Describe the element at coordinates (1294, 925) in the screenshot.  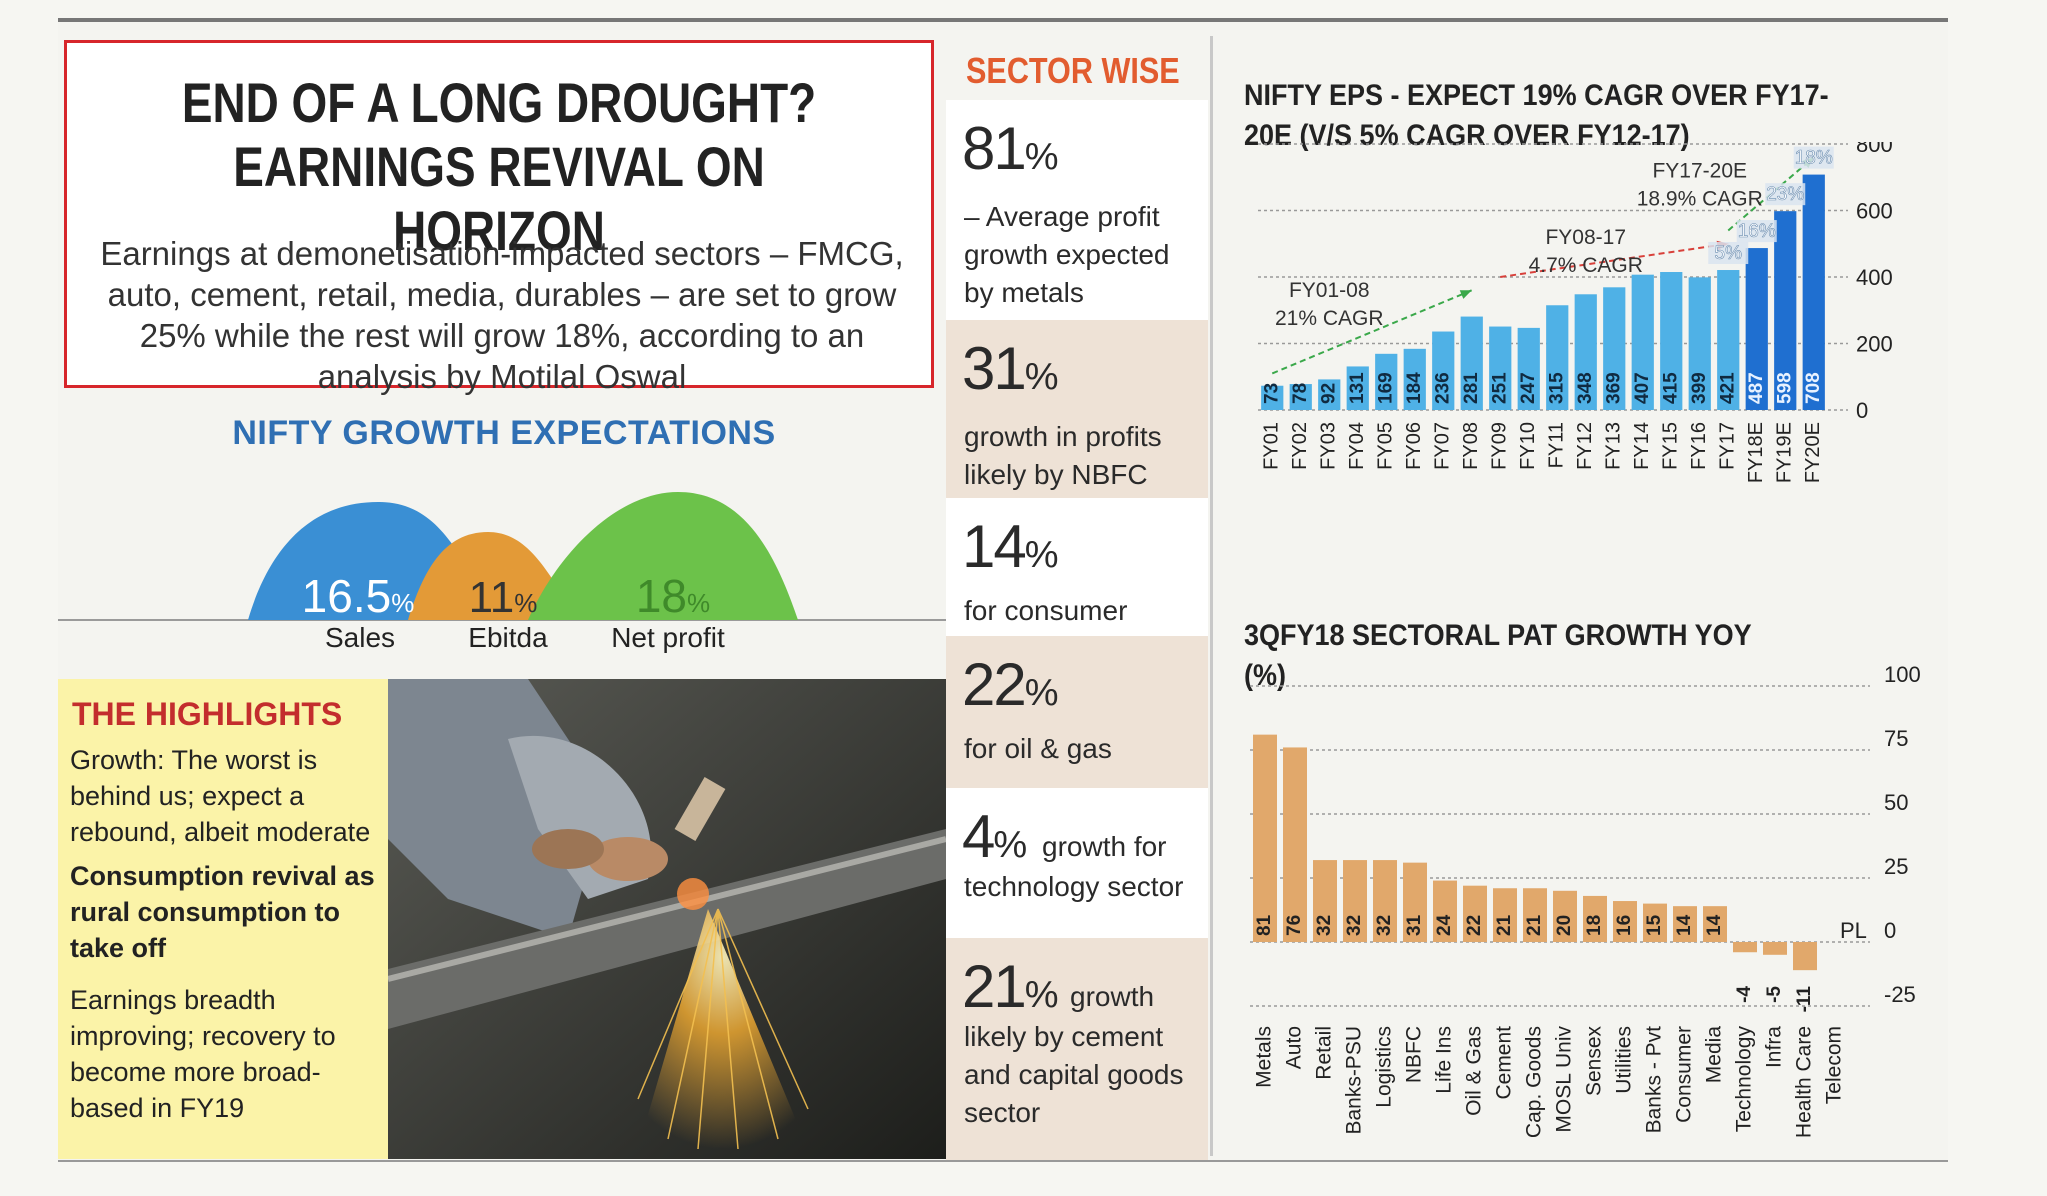
I see `pat-value-label: 76` at that location.